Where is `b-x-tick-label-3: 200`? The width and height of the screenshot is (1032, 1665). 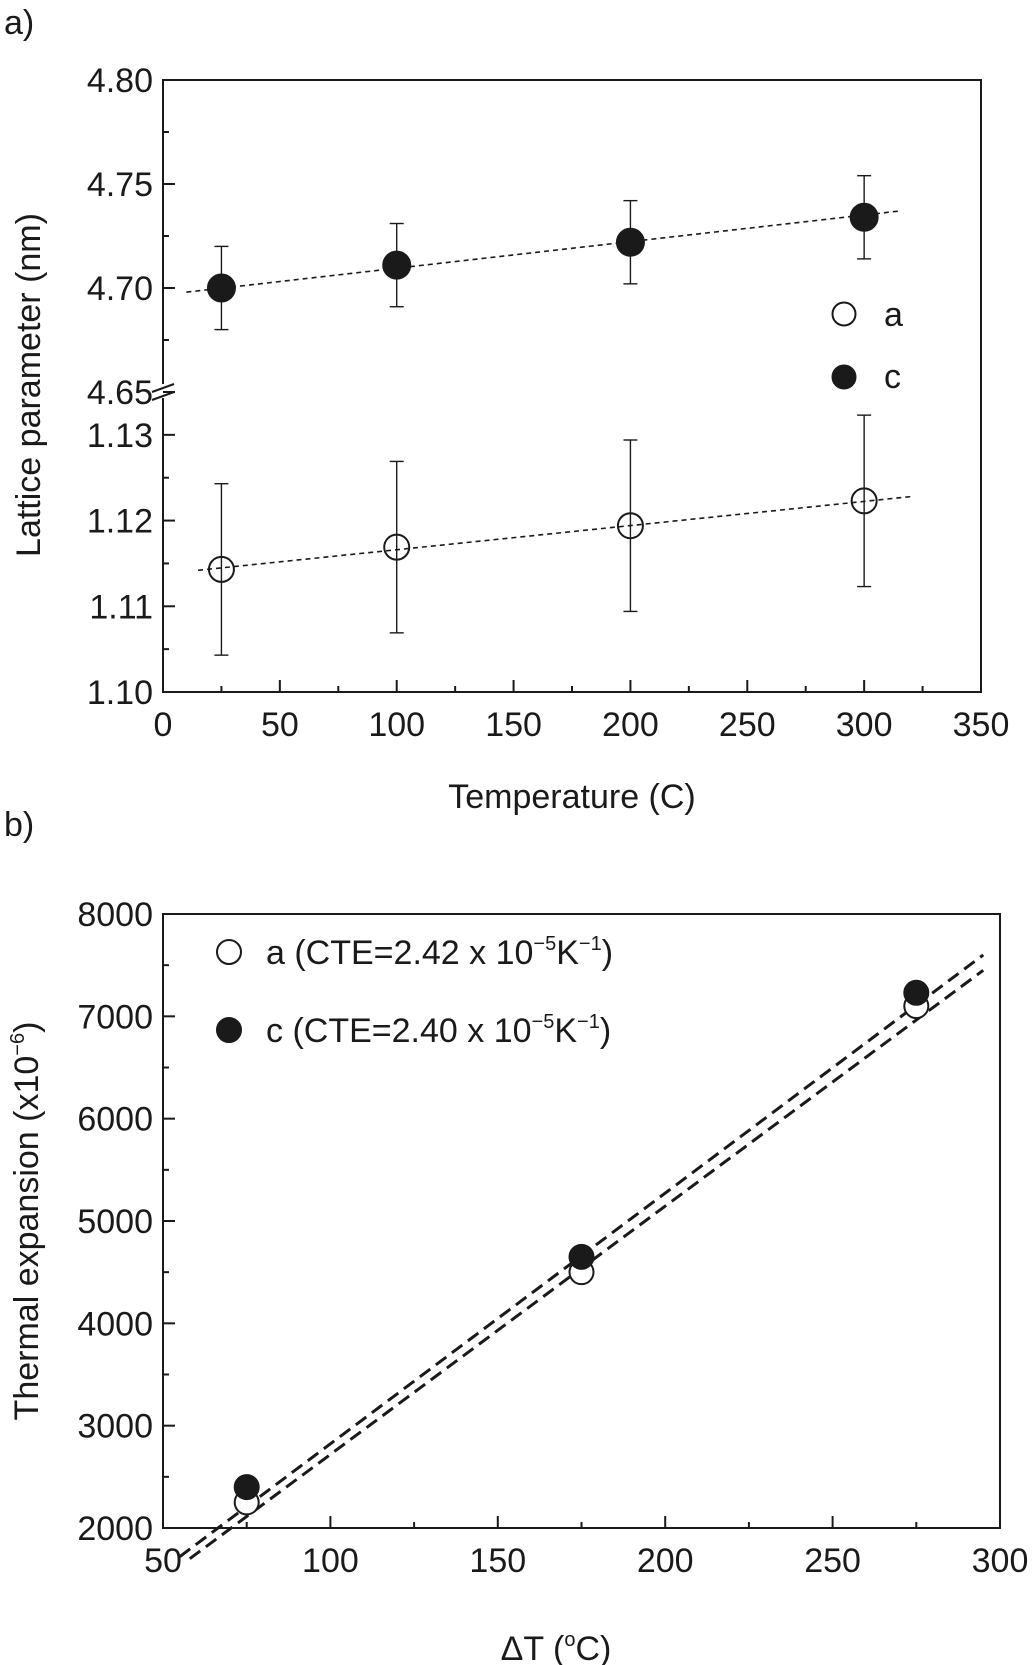 b-x-tick-label-3: 200 is located at coordinates (665, 1561).